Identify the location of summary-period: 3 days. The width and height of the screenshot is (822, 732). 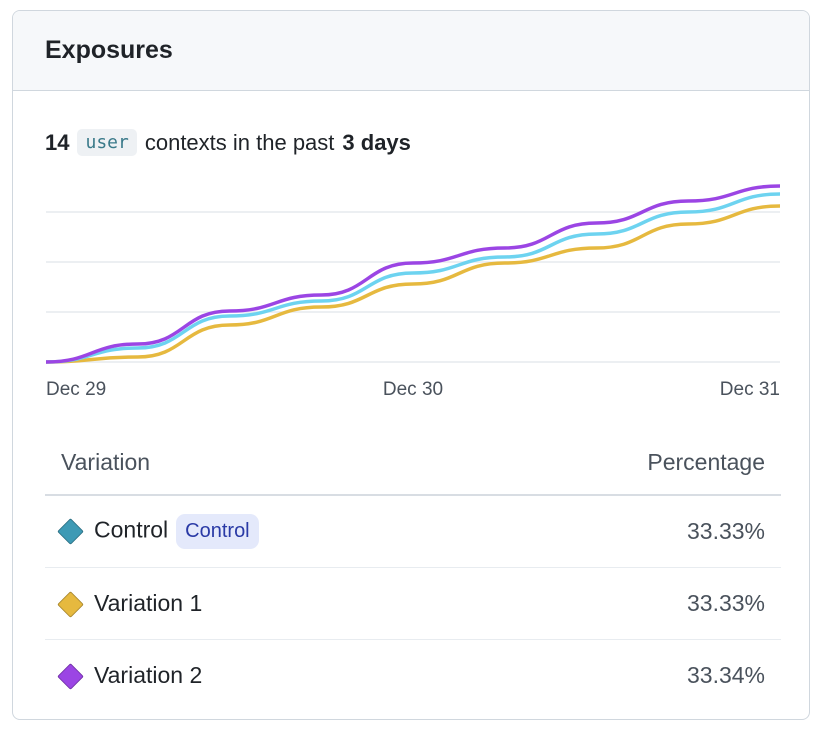
(376, 142).